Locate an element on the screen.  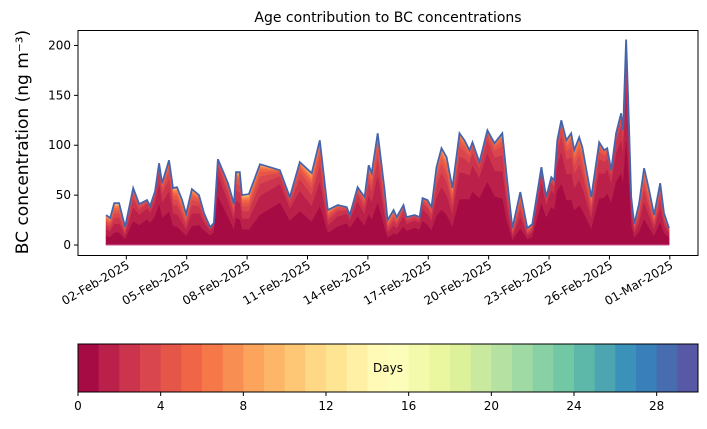
x-tick-label: 05-Feb-2025 is located at coordinates (156, 283).